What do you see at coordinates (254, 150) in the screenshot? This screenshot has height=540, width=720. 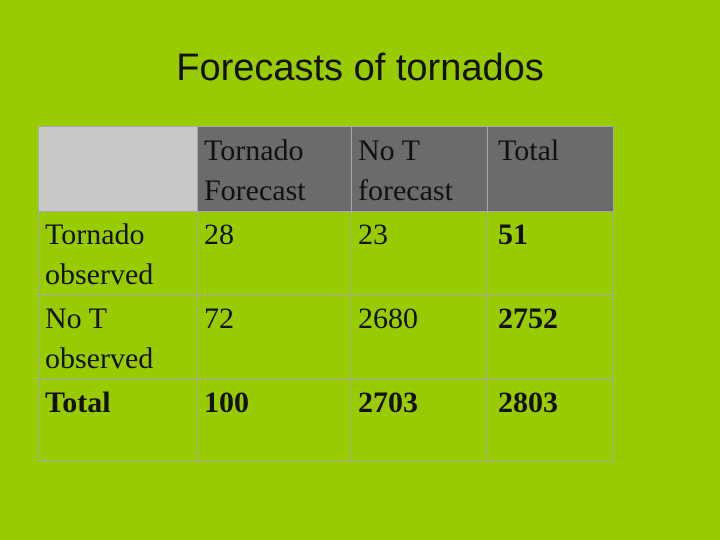 I see `header-tornado-forecast-line-1: Tornado` at bounding box center [254, 150].